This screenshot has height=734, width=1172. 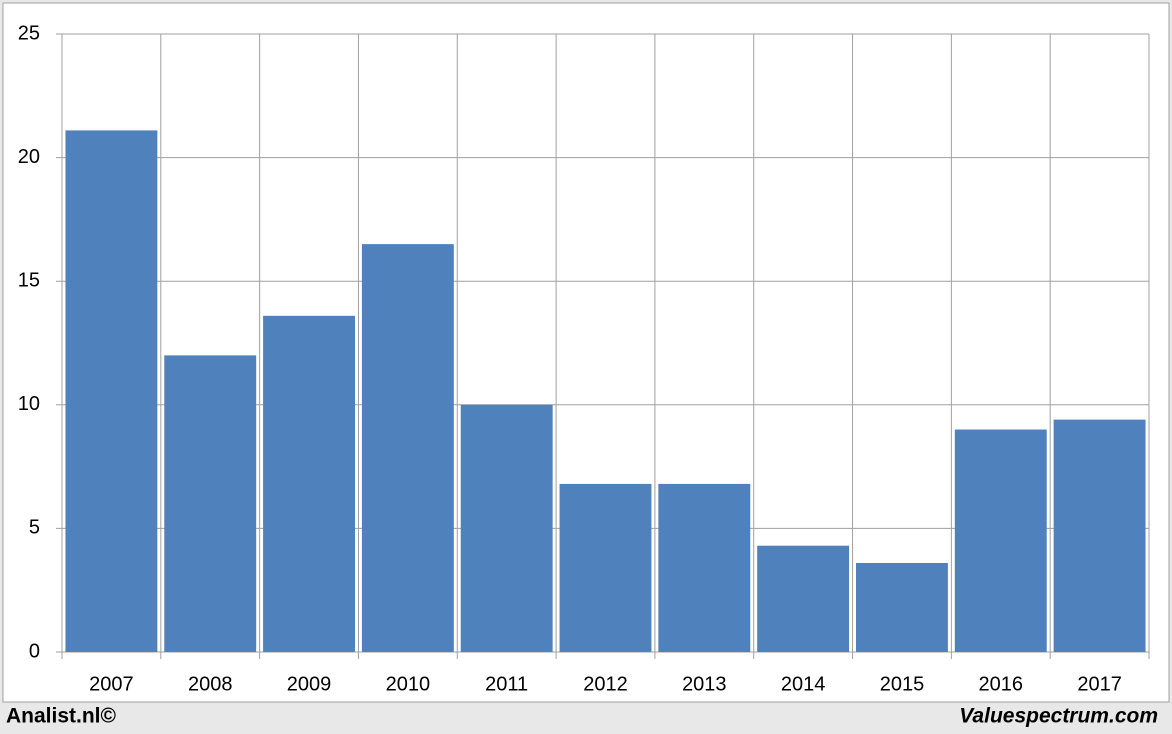 I want to click on y-tick-label: 20, so click(x=29, y=157).